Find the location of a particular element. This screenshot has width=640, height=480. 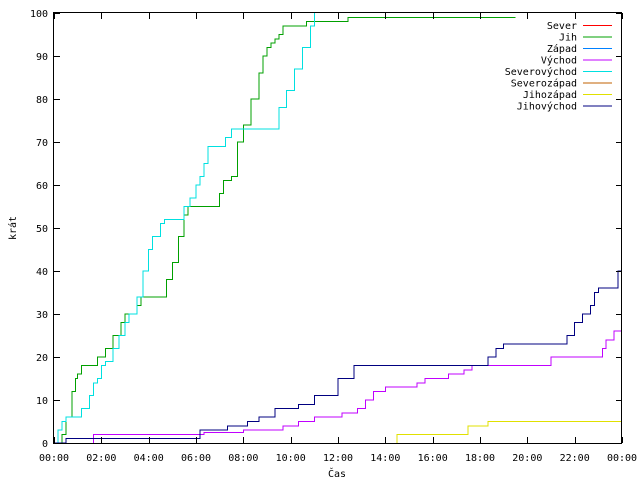

y-tick-label: 10 is located at coordinates (42, 401).